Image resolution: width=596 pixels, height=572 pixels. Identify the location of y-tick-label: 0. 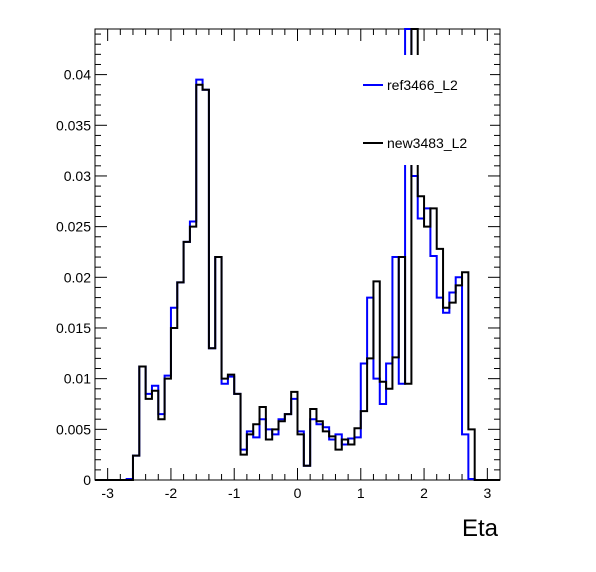
(87, 480).